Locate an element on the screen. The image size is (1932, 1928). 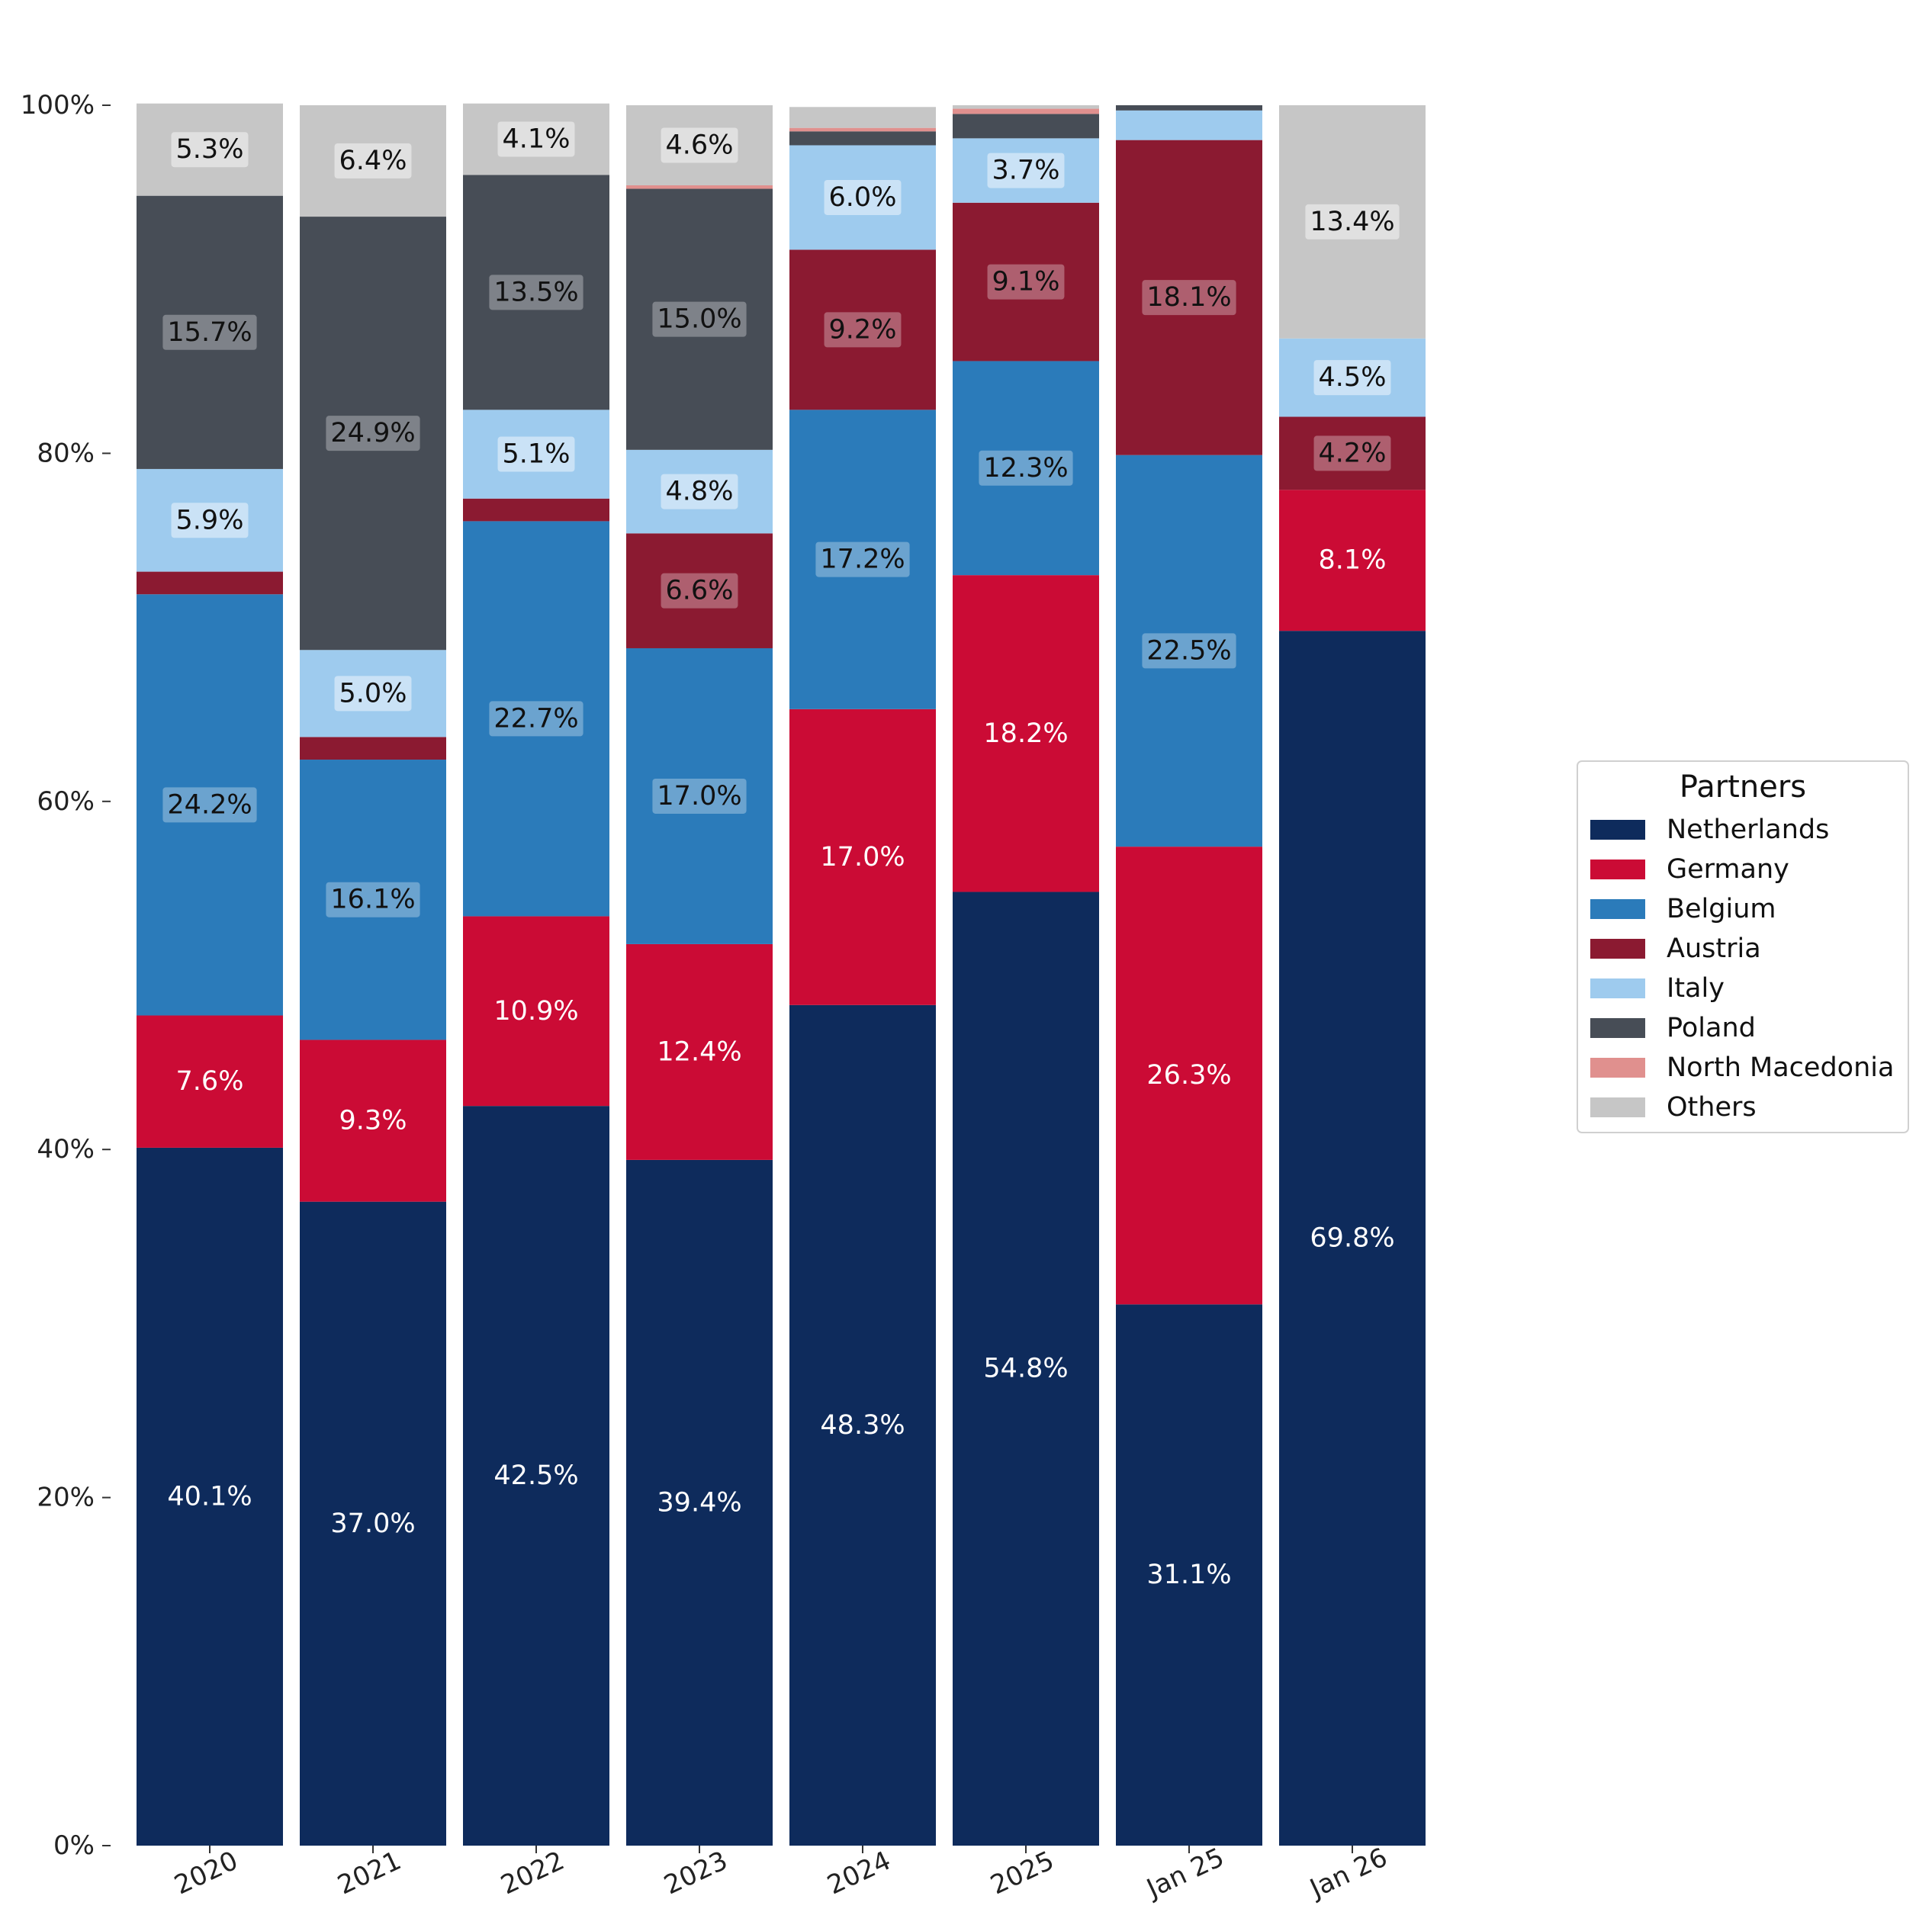
data-label-group: 7.6% is located at coordinates (210, 1081).